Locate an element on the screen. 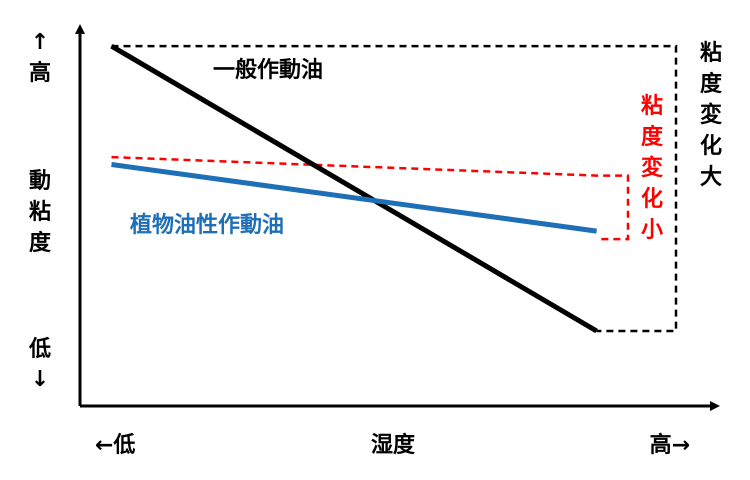 This screenshot has width=750, height=480. y-title-char-2: 粘 is located at coordinates (40, 212).